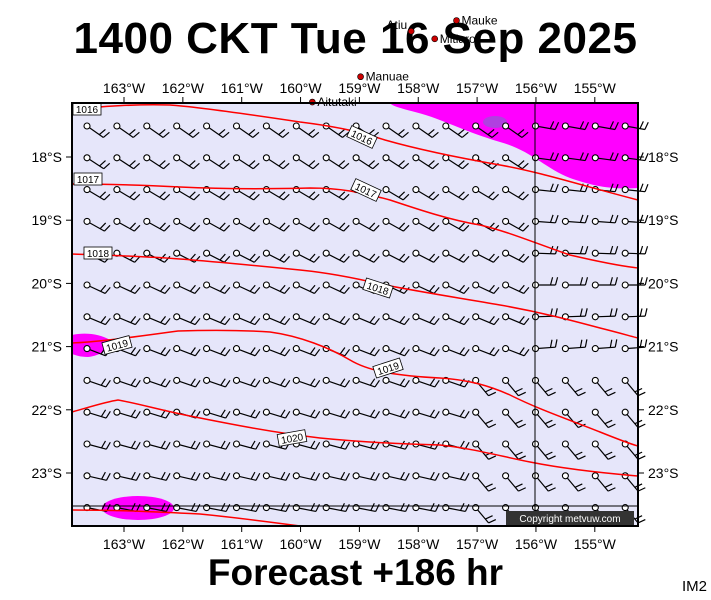  What do you see at coordinates (124, 544) in the screenshot?
I see `lon-label-bottom: 163°W` at bounding box center [124, 544].